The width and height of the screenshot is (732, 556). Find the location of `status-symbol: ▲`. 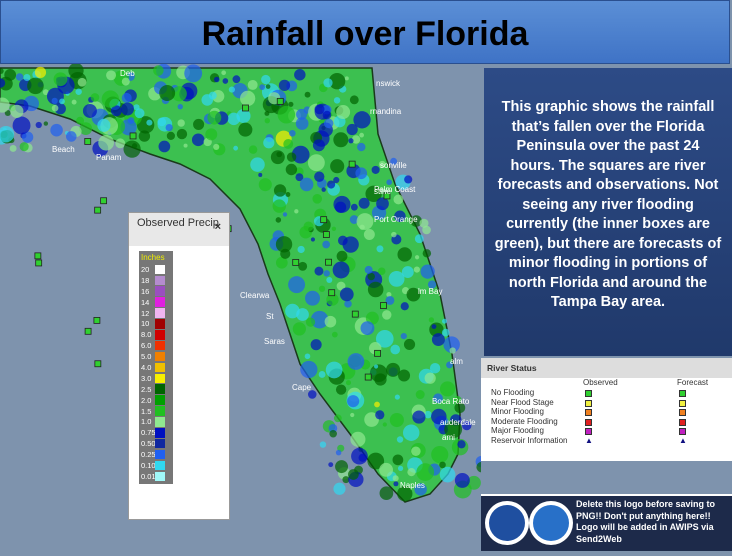

status-symbol: ▲ is located at coordinates (589, 440).